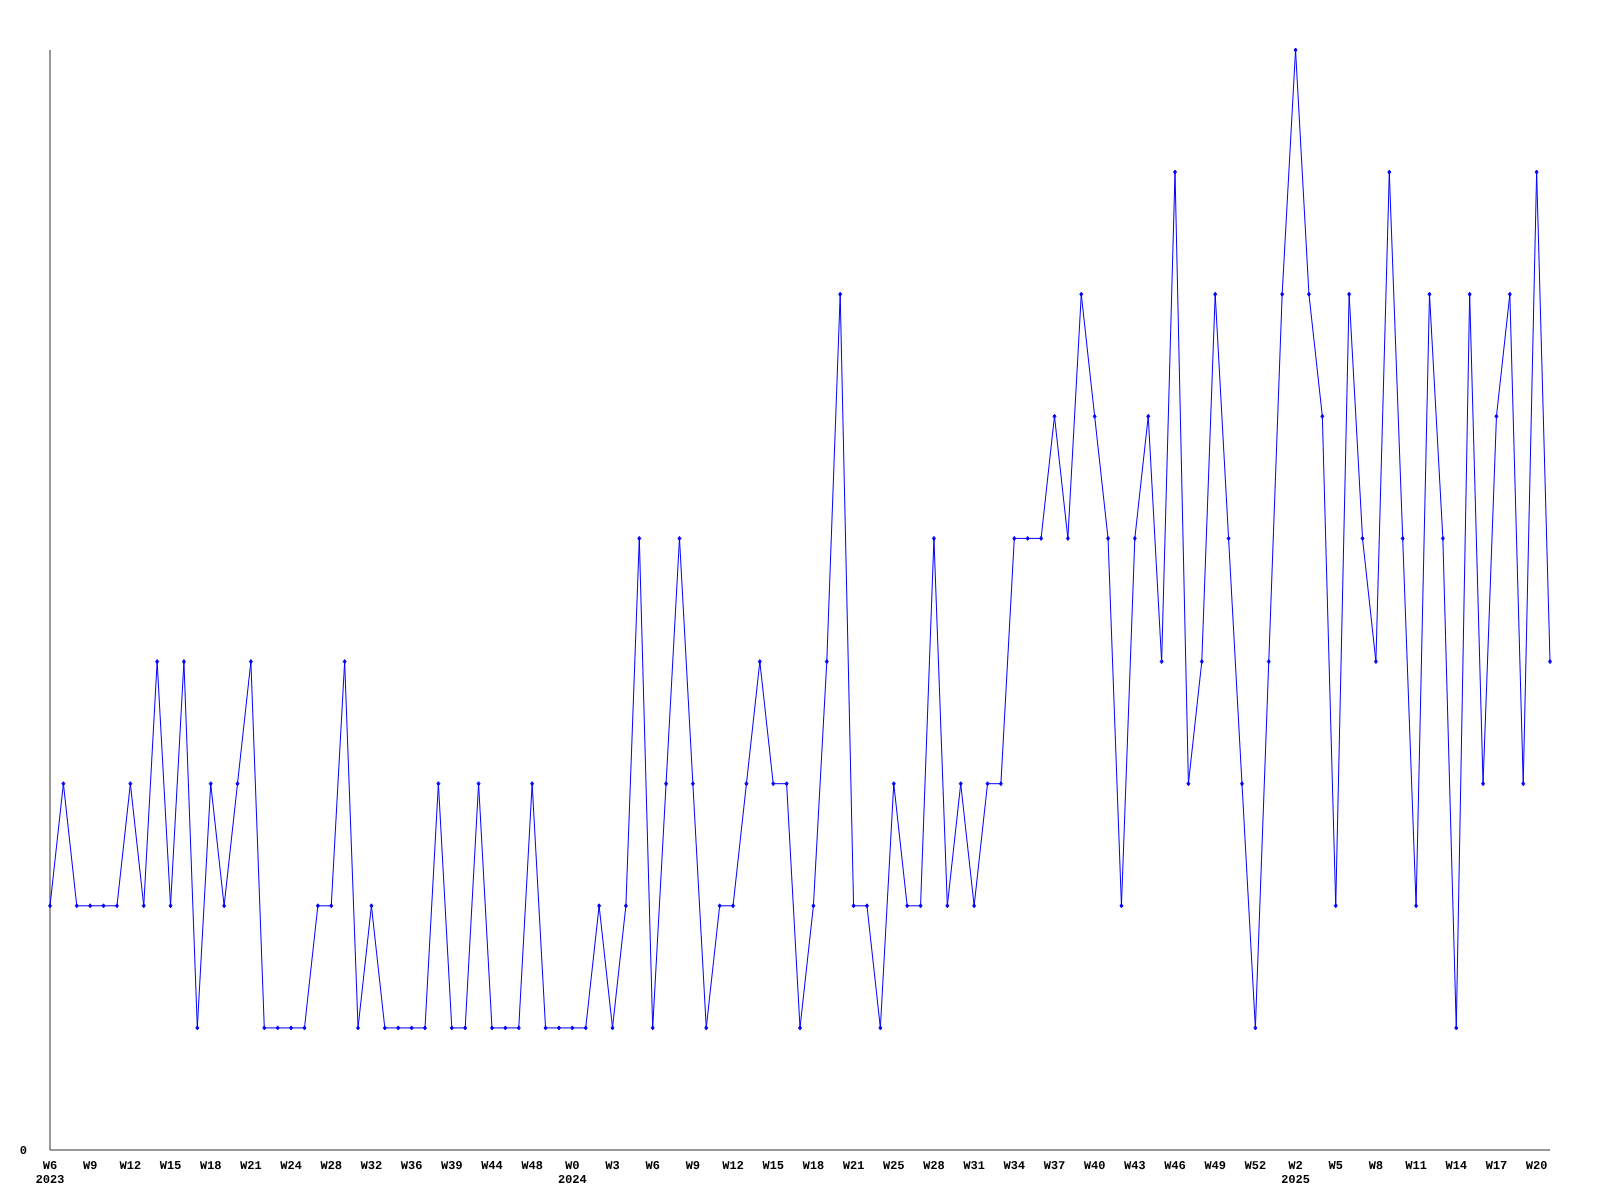 The image size is (1600, 1200). Describe the element at coordinates (1335, 1165) in the screenshot. I see `x-tick-label: W5` at that location.